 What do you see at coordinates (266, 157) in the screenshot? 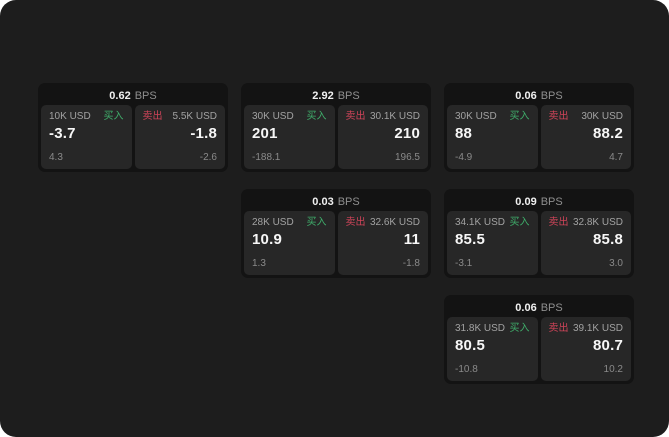
I see `buy-sub-value: -188.1` at bounding box center [266, 157].